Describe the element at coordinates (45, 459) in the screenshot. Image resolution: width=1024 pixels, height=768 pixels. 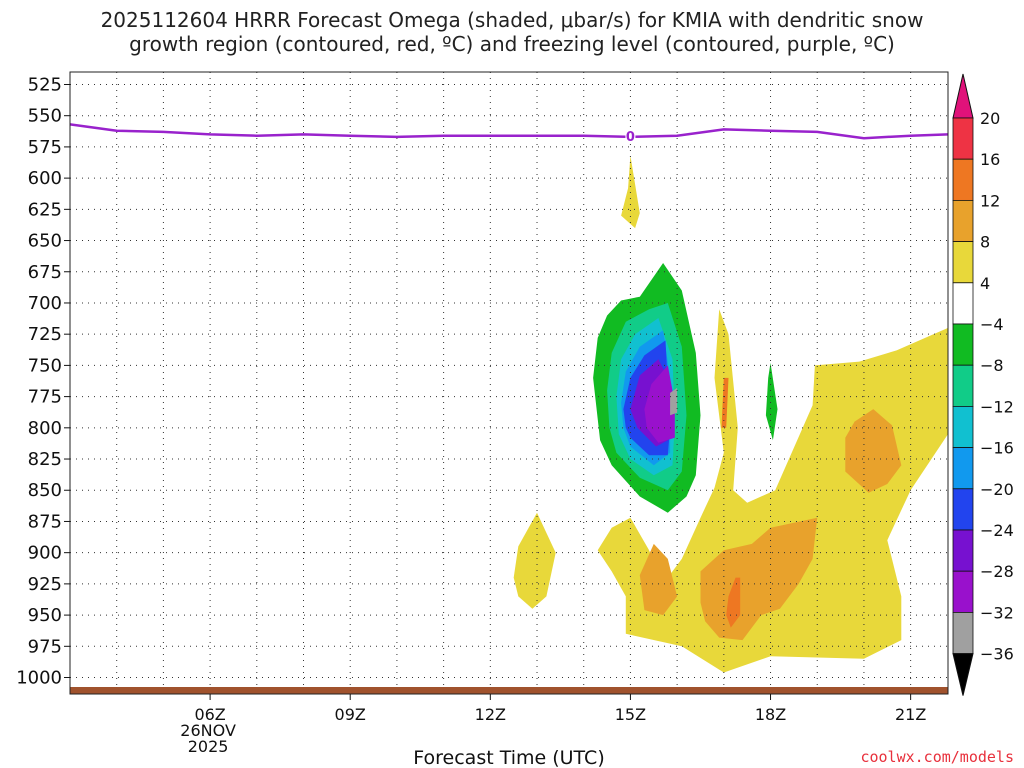
I see `ytick-label-825: 825` at that location.